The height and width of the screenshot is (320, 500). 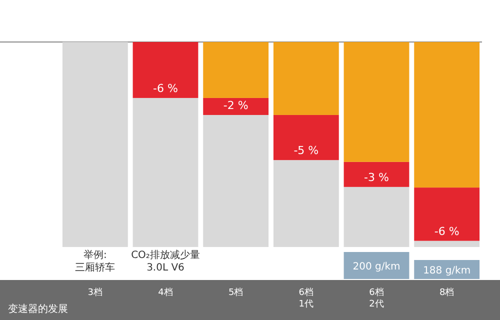 What do you see at coordinates (376, 177) in the screenshot?
I see `annotation: -3 %` at bounding box center [376, 177].